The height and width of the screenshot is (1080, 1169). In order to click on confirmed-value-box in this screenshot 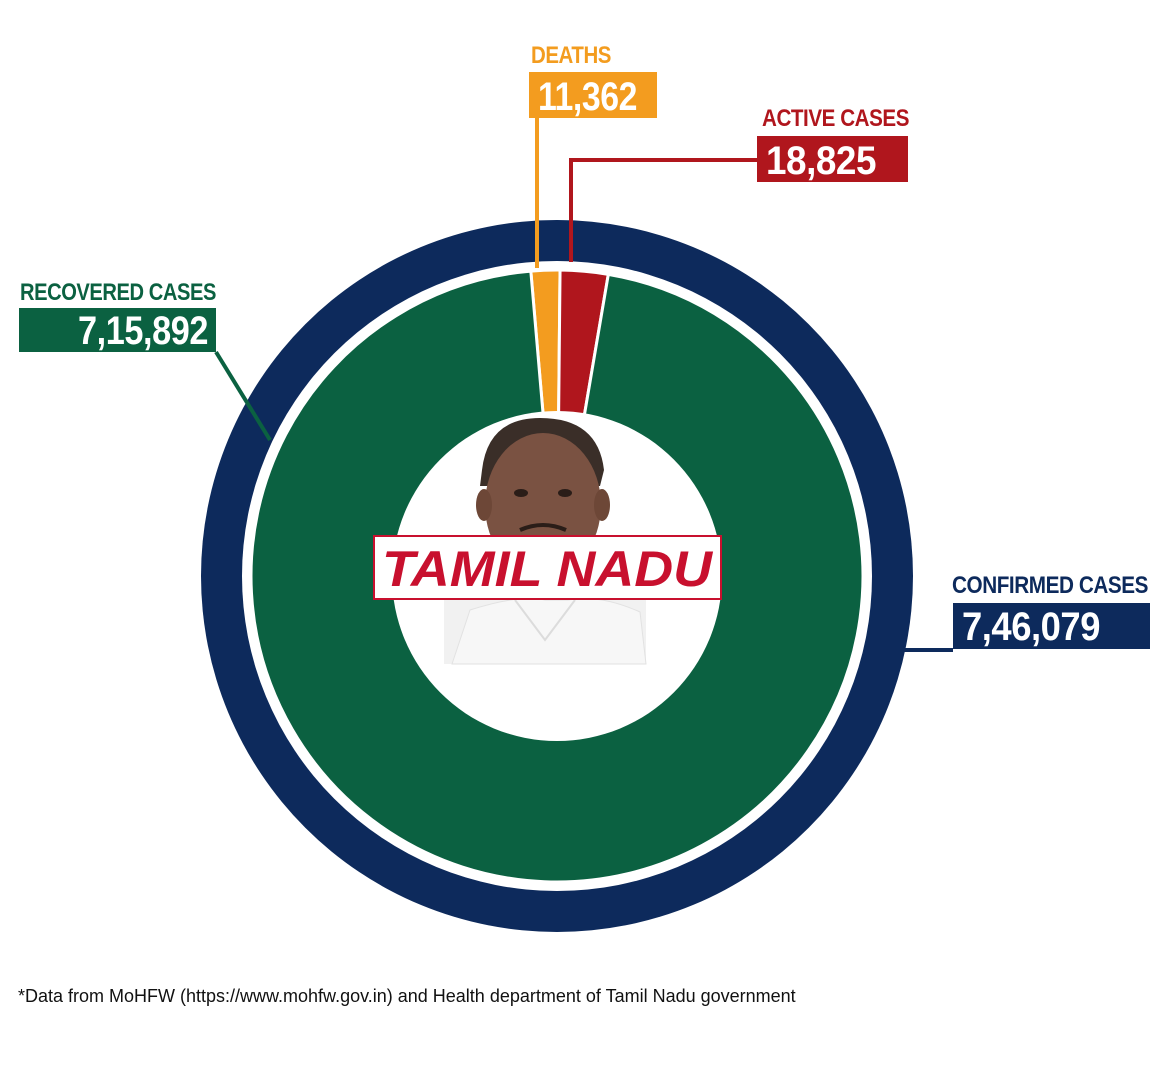, I will do `click(1051, 626)`.